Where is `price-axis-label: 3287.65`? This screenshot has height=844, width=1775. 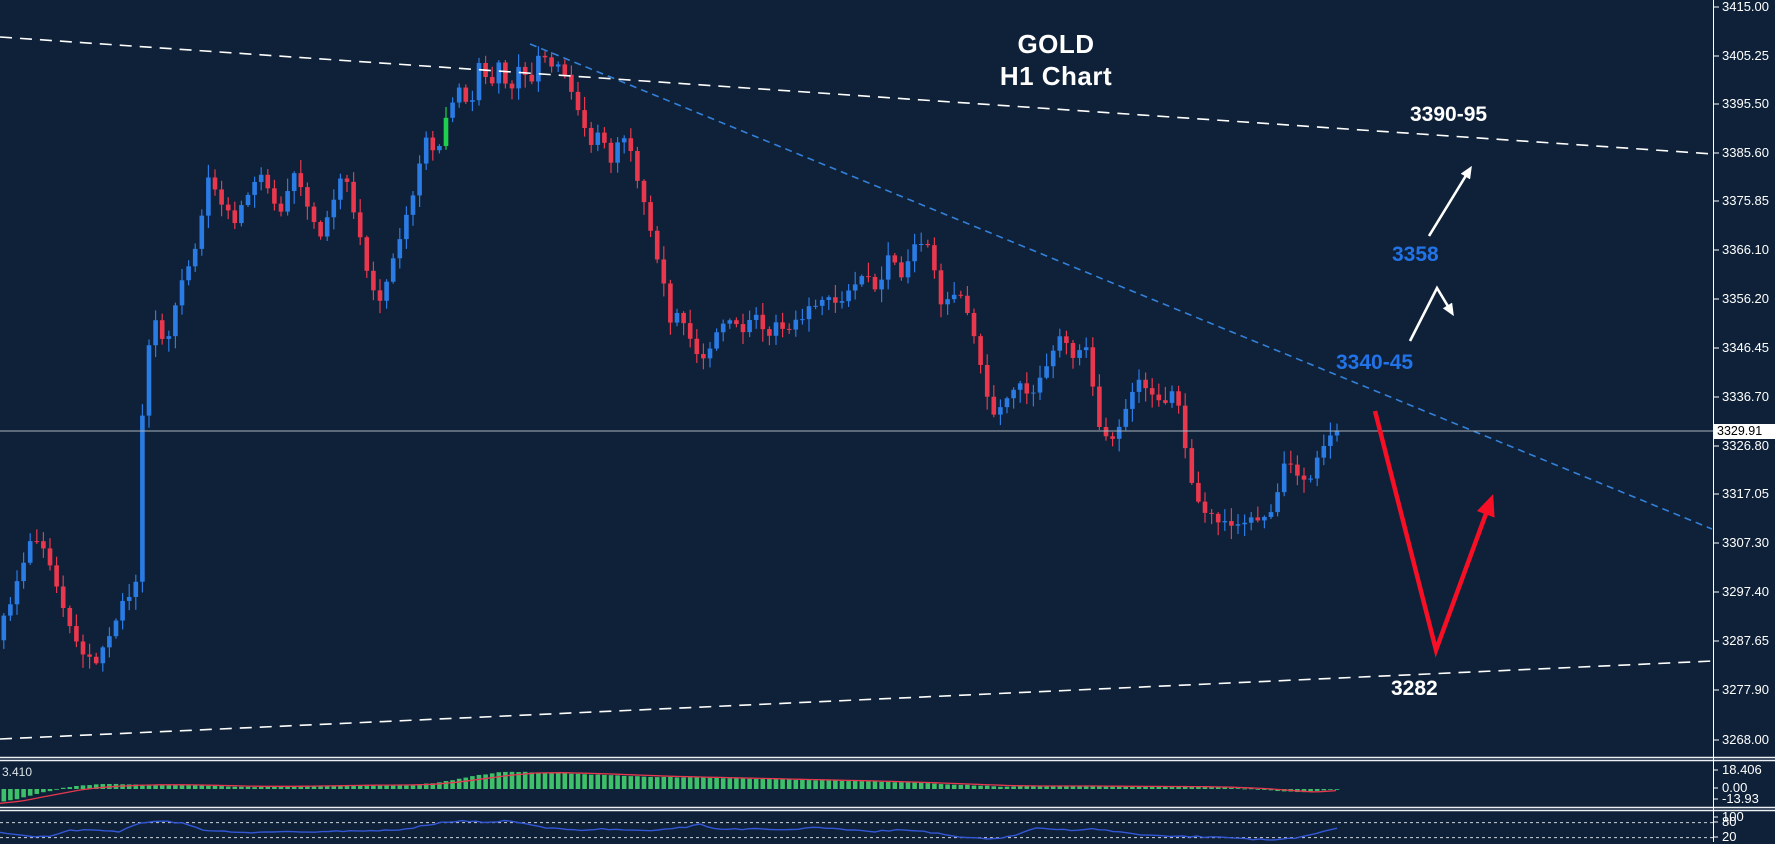 price-axis-label: 3287.65 is located at coordinates (1745, 640).